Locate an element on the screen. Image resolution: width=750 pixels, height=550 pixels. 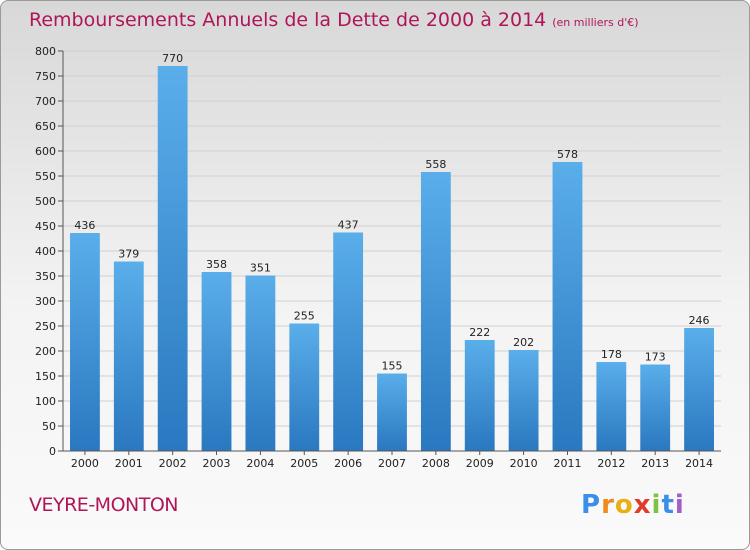
y-tick-label: 700 is located at coordinates (45, 101).